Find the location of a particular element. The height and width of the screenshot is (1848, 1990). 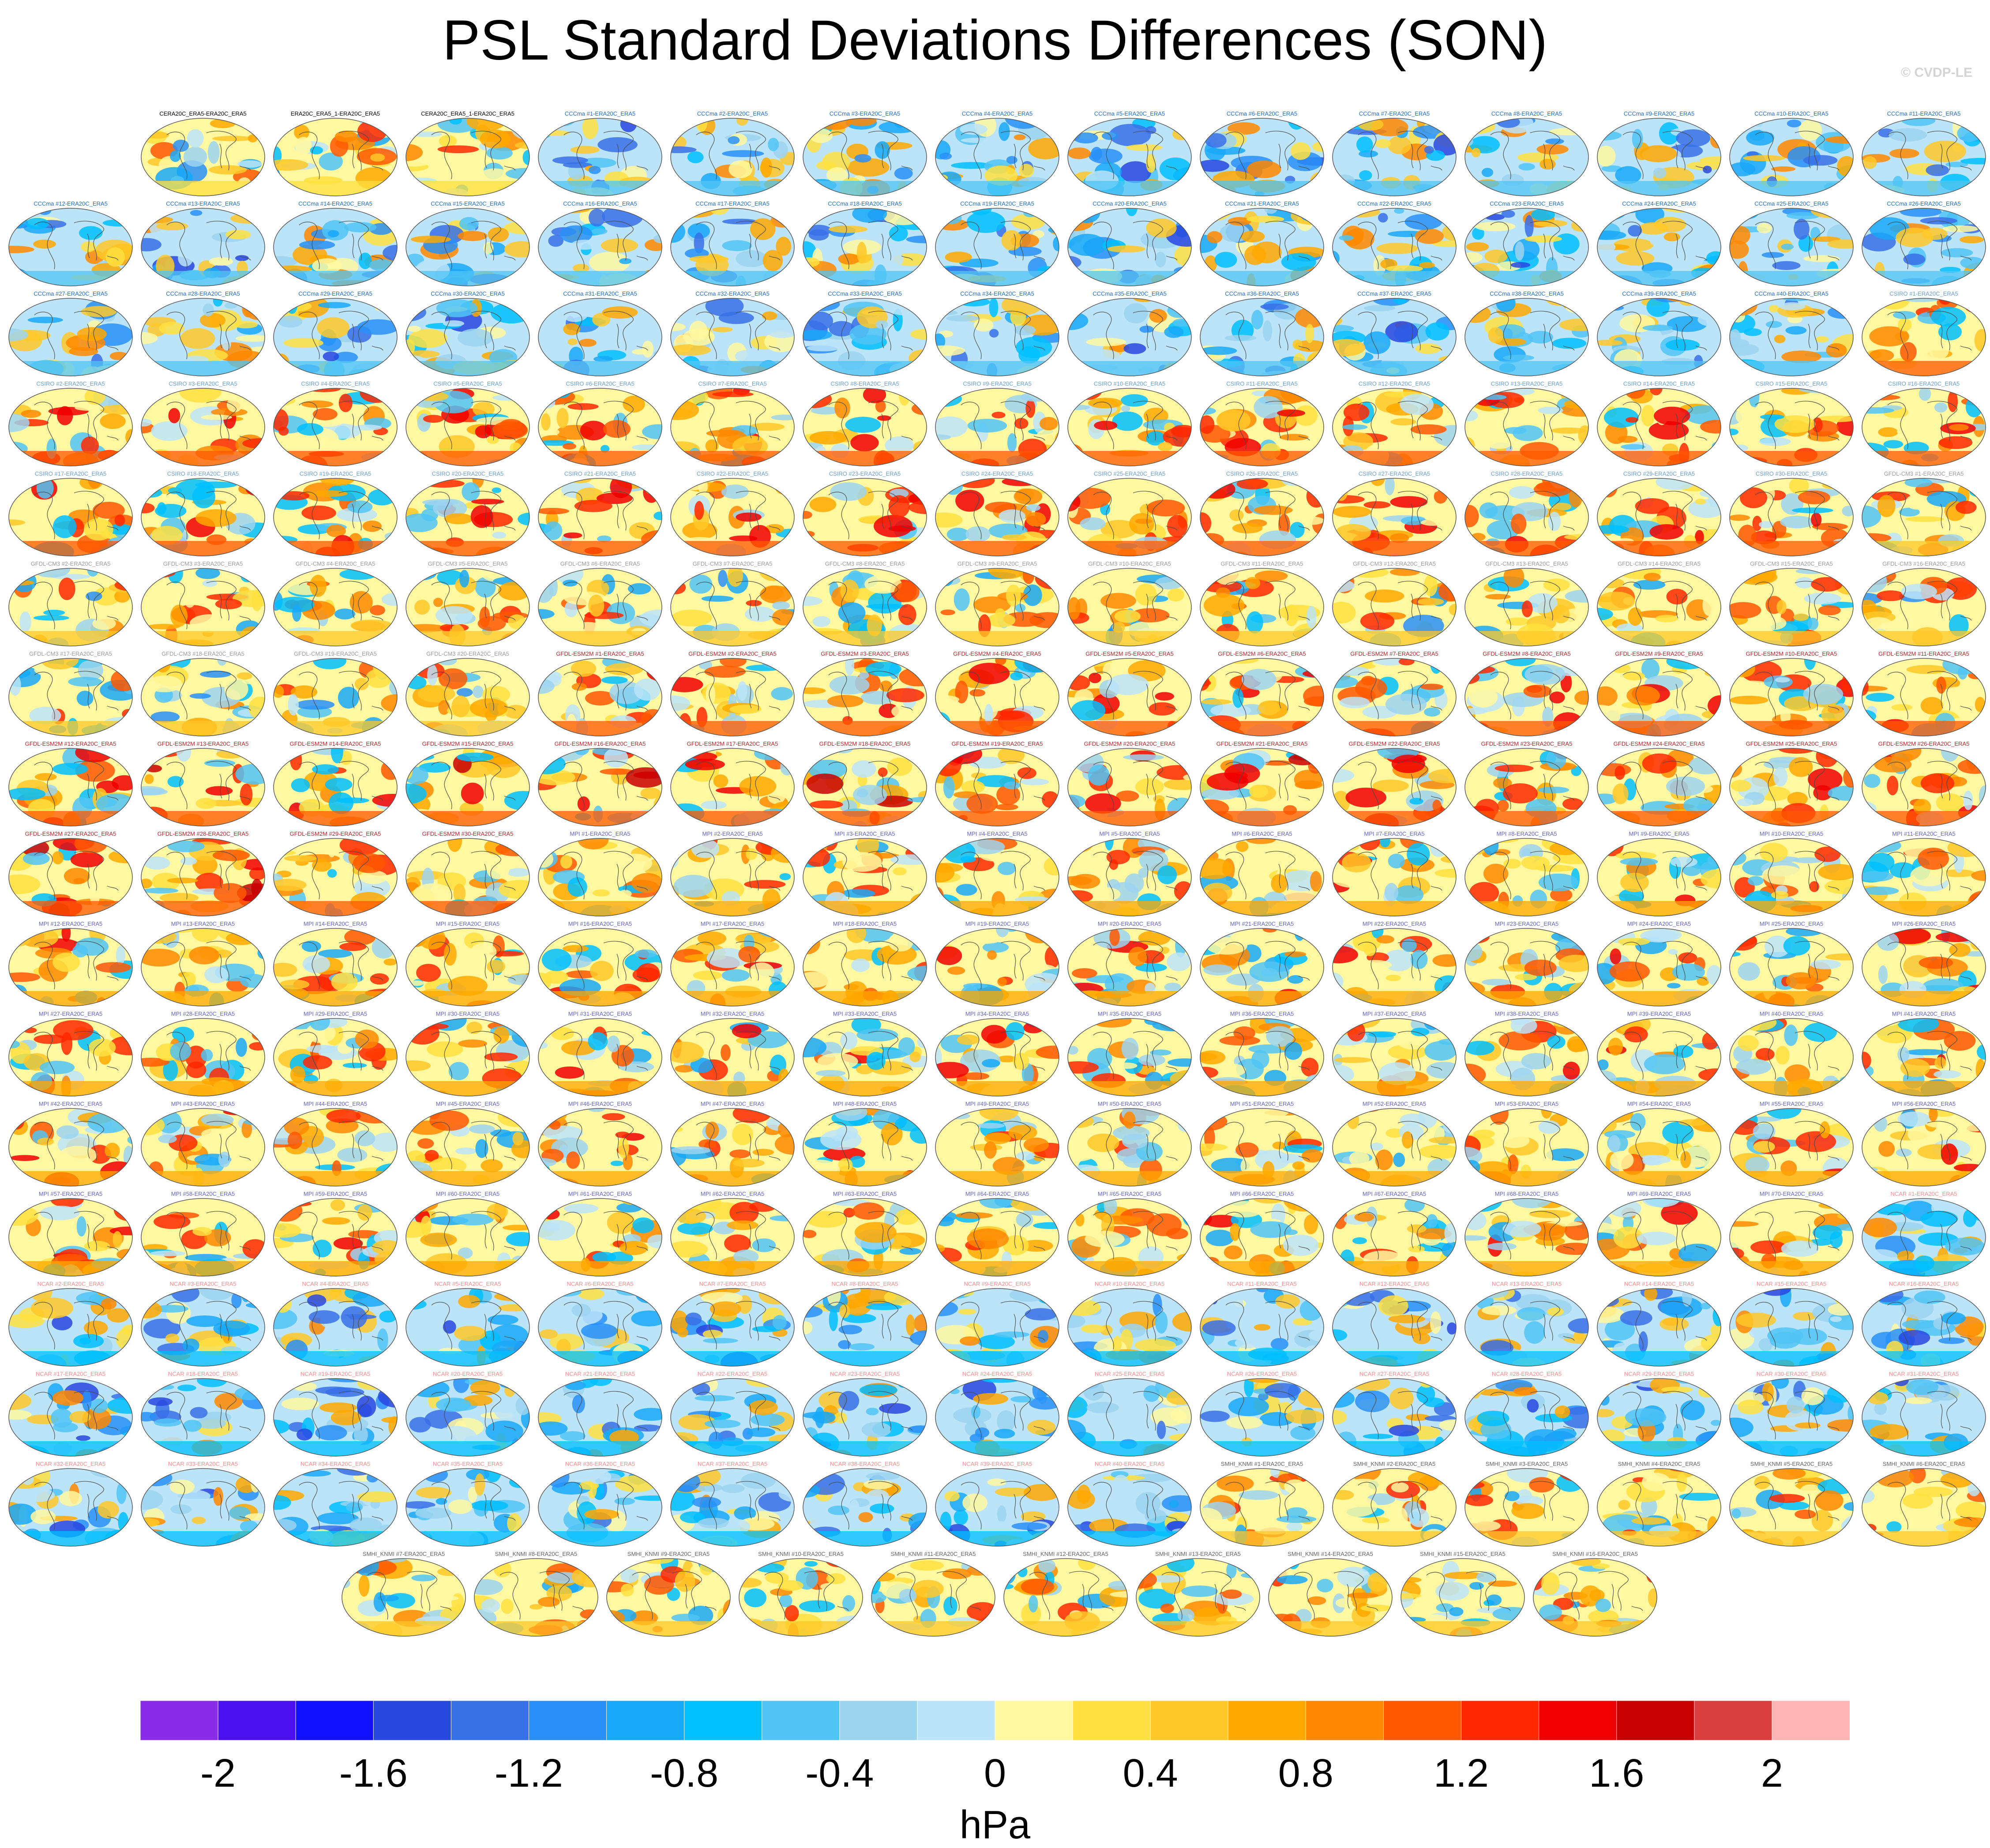

panel-title: GFDL-ESM2M #4-ERA20C_ERA5 is located at coordinates (997, 654).